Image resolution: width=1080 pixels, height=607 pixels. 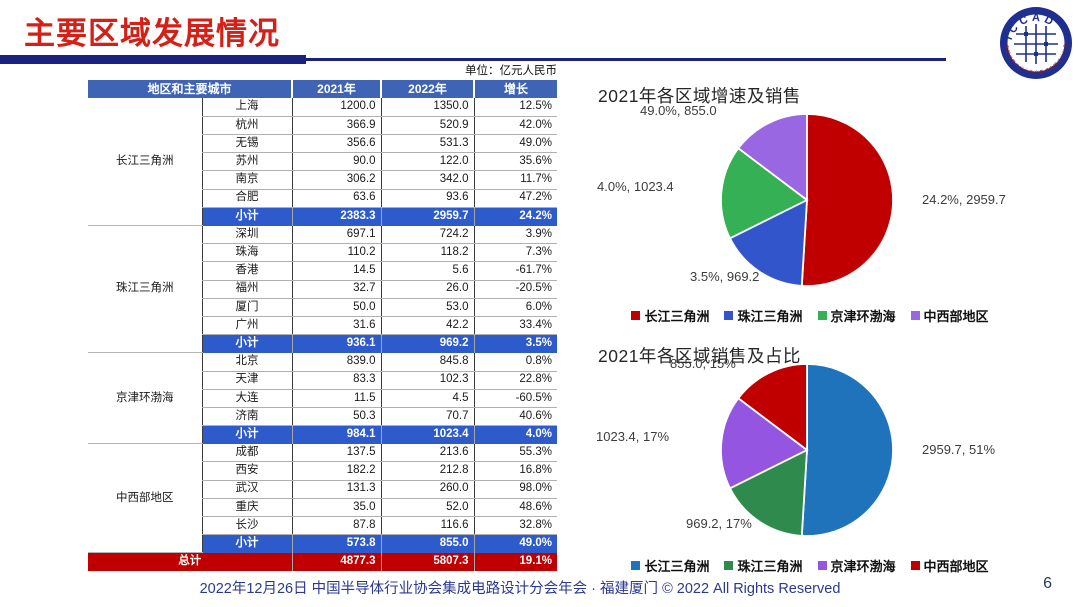 What do you see at coordinates (247, 453) in the screenshot?
I see `city-name-cell: 成都` at bounding box center [247, 453].